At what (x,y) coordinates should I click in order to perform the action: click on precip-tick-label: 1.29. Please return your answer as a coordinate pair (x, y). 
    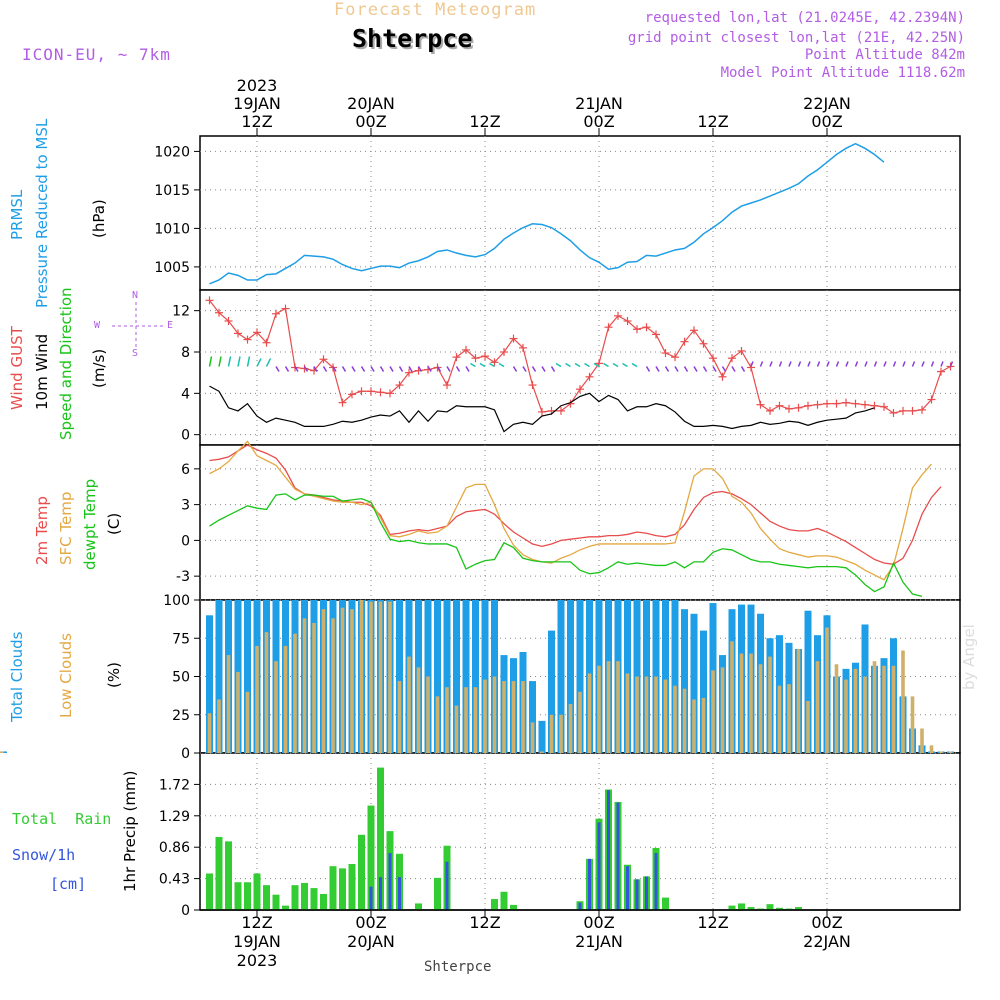
    Looking at the image, I should click on (174, 817).